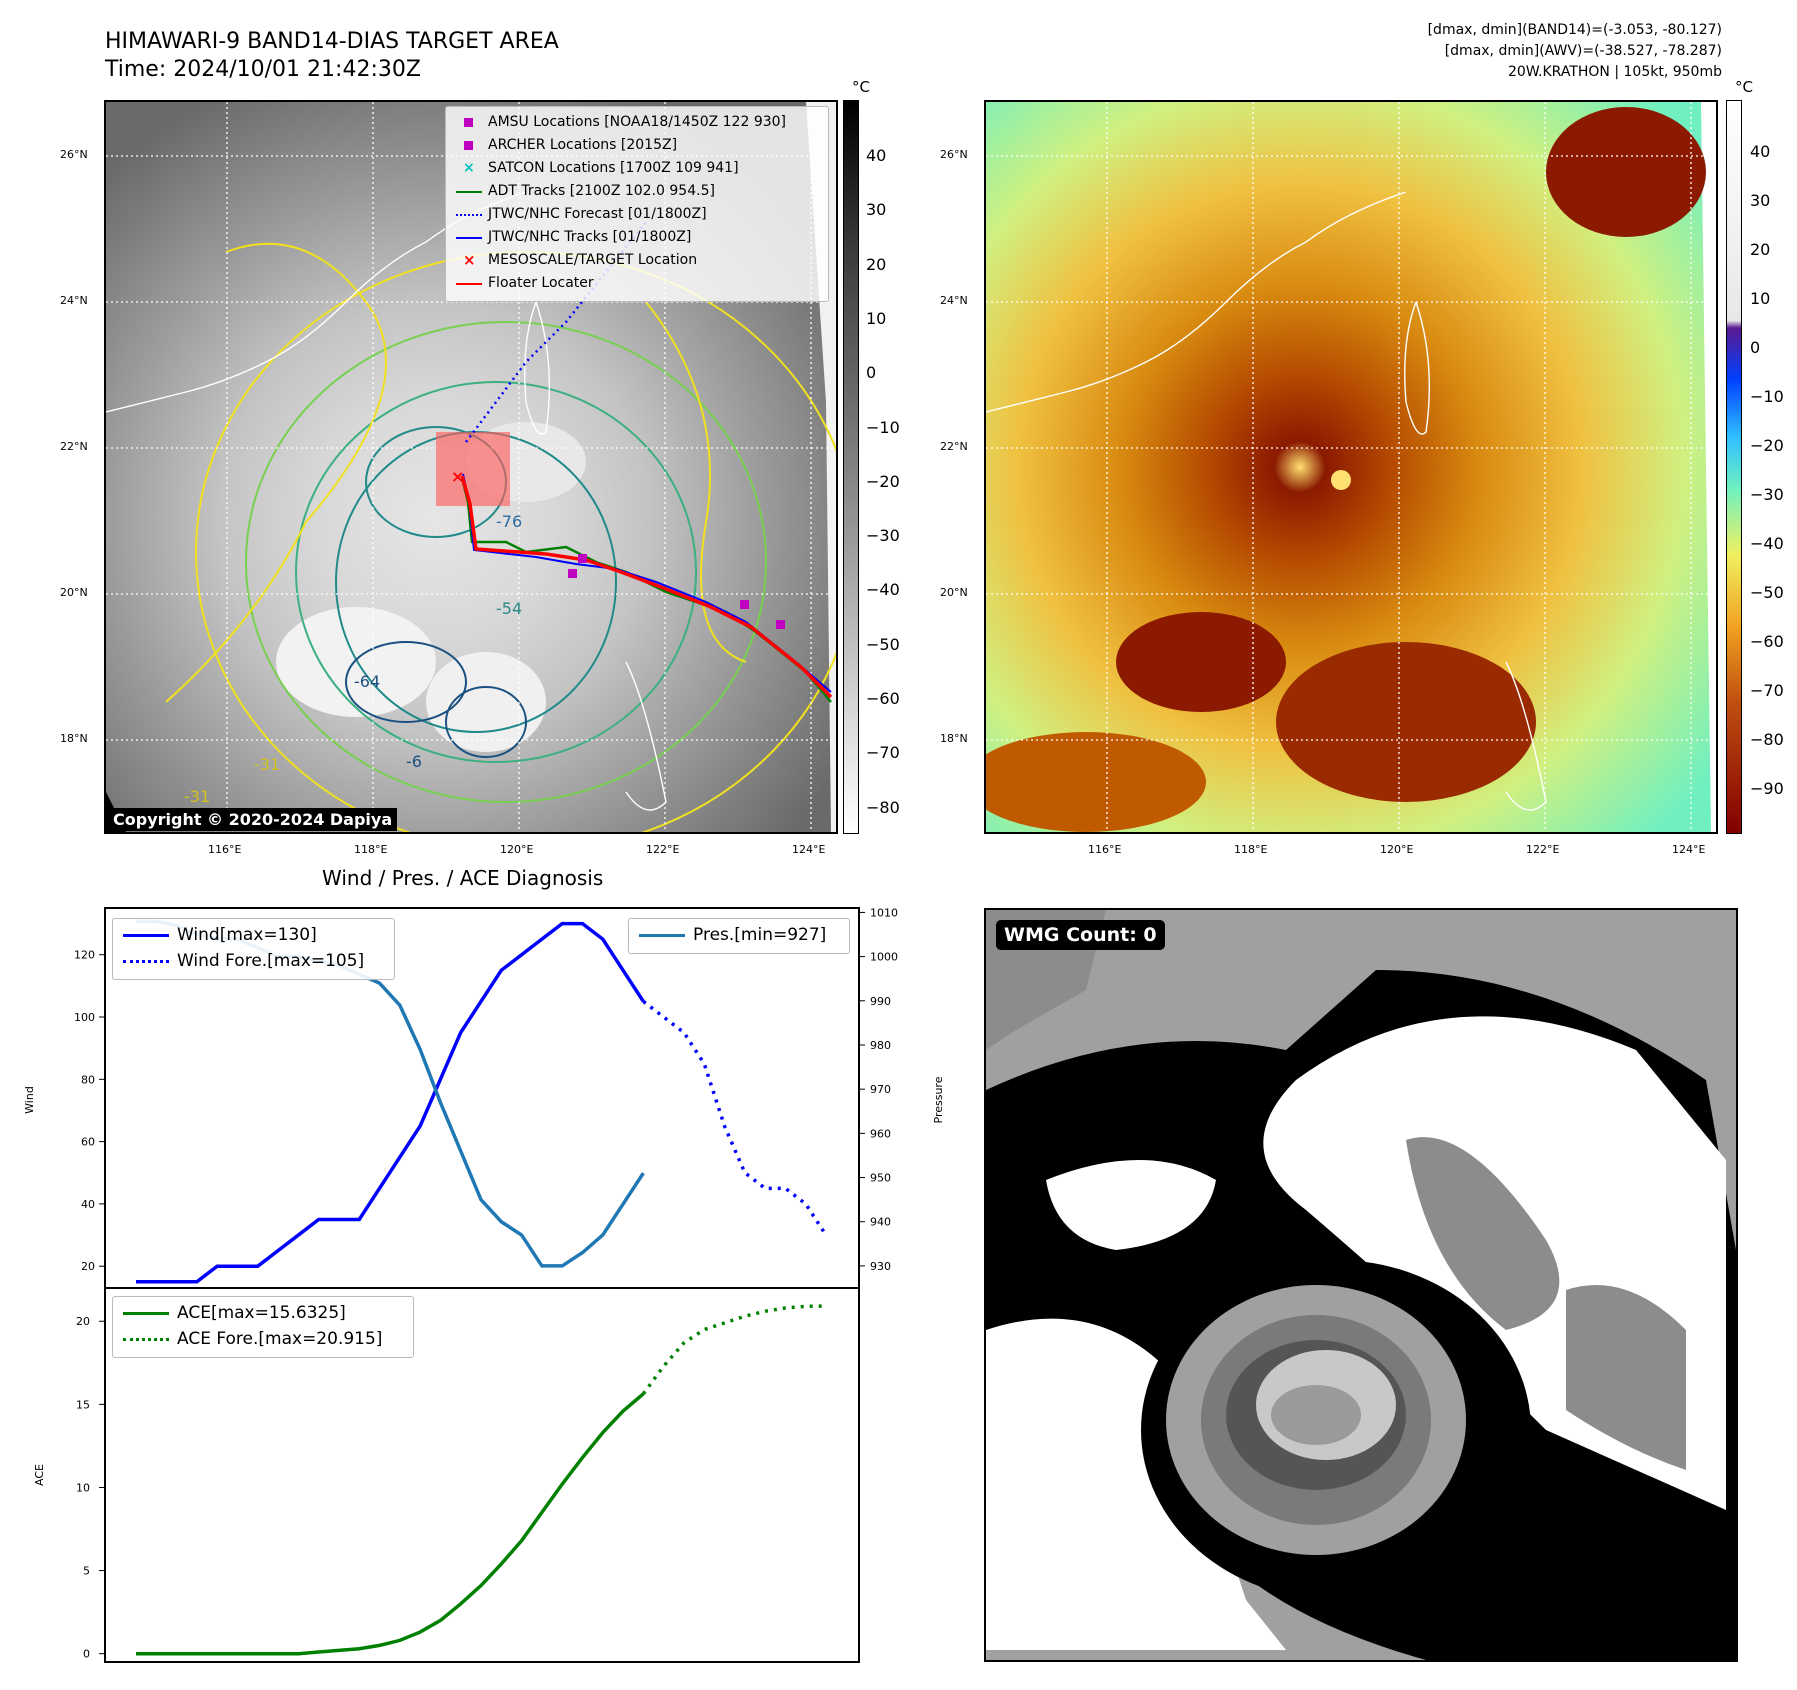 This screenshot has width=1797, height=1690. Describe the element at coordinates (884, 957) in the screenshot. I see `pressure-tick-label: 1000` at that location.